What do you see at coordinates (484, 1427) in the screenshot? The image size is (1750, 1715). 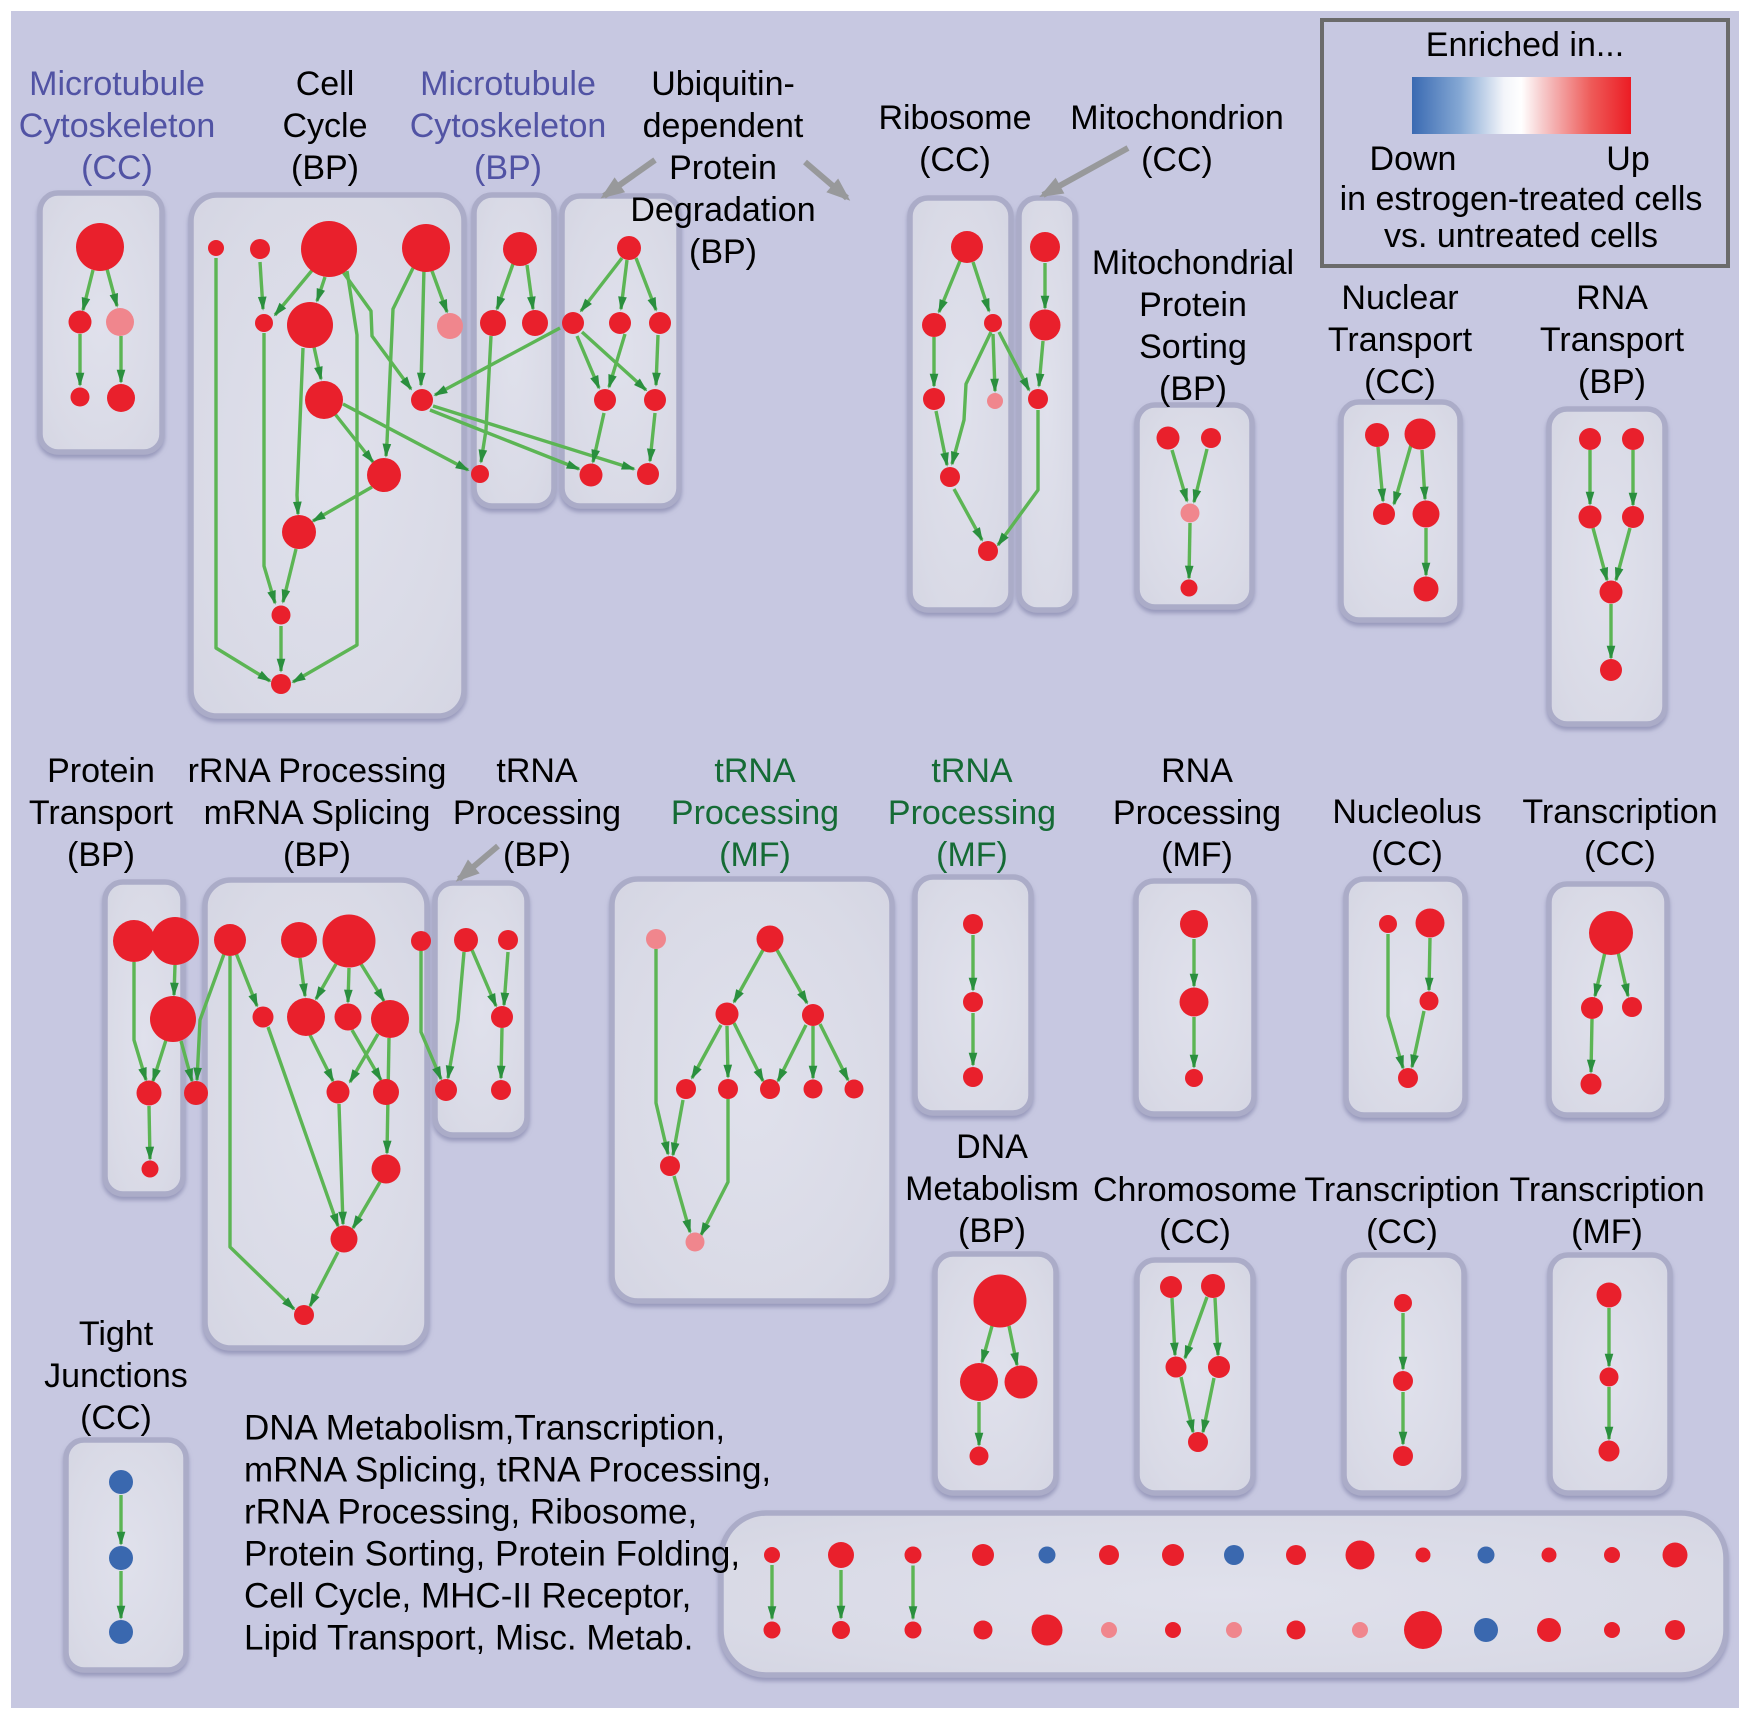 I see `svg-text: DNA Metabolism,Transcription,` at bounding box center [484, 1427].